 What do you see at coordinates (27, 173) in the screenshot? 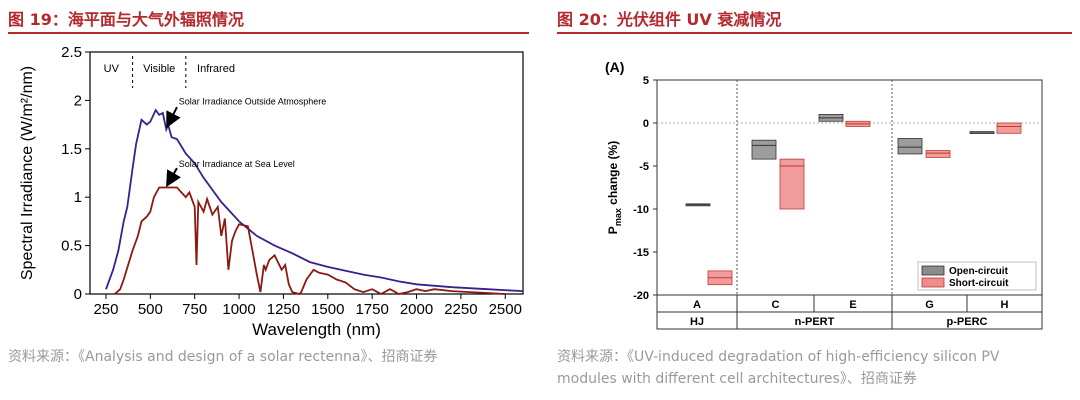
I see `fig19-yaxis-label: Spectral Irradiance (W/m²/nm)` at bounding box center [27, 173].